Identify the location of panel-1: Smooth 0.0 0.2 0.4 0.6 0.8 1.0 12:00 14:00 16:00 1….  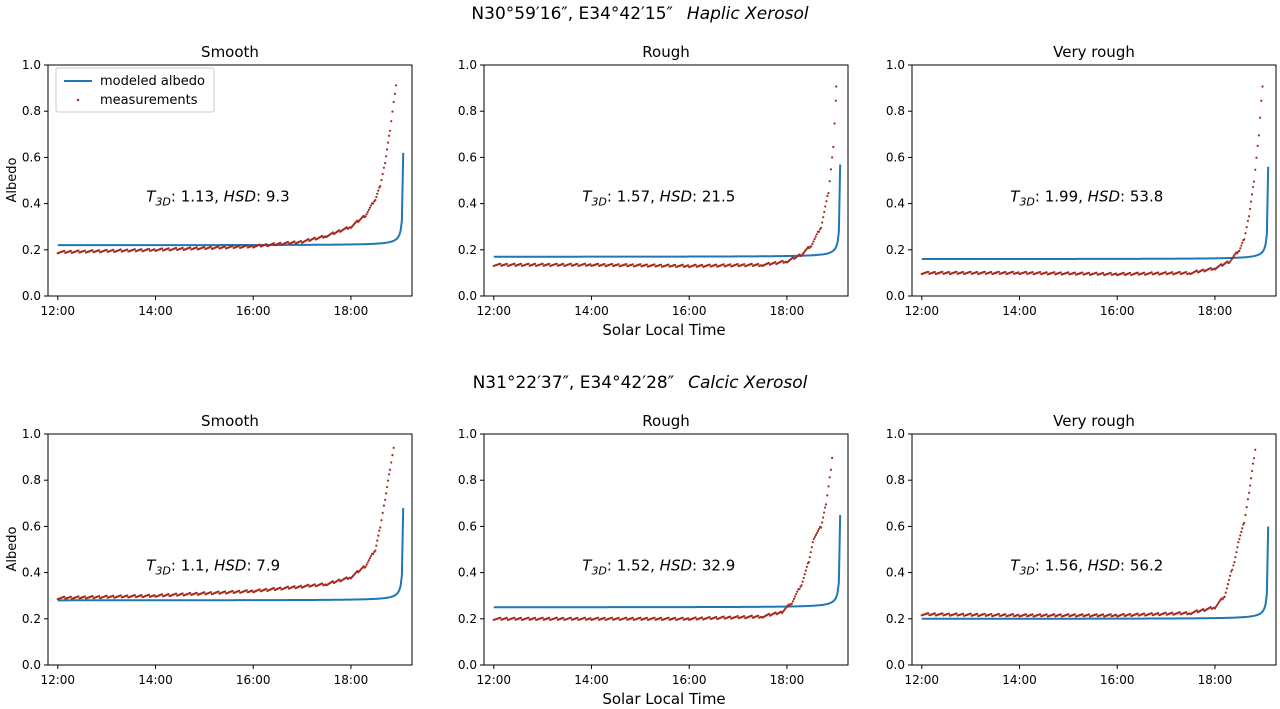
(217, 180).